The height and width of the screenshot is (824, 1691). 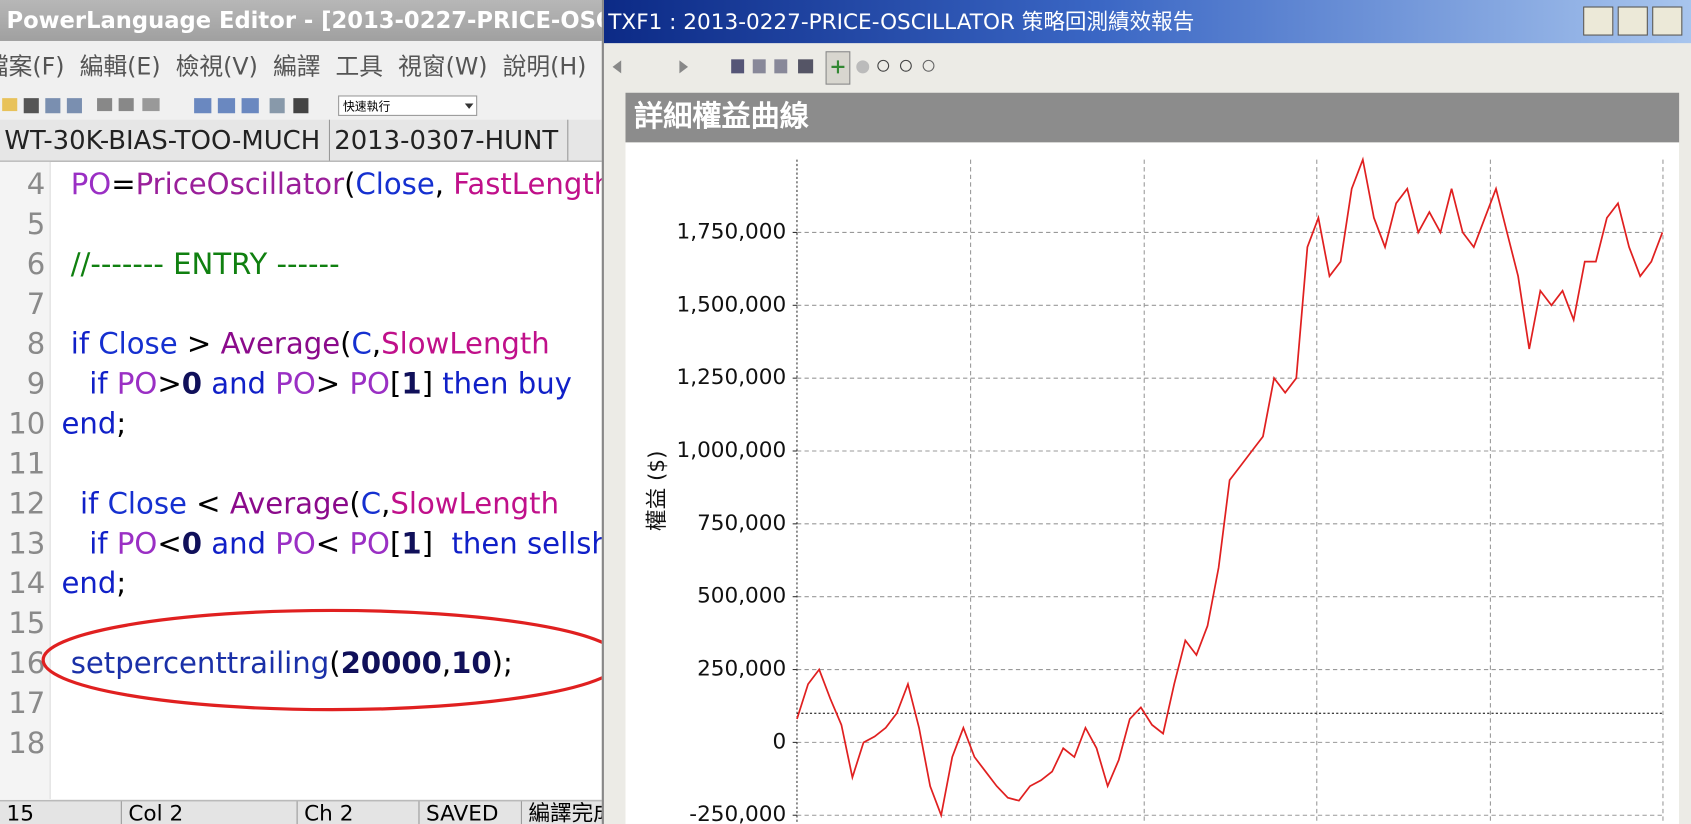 What do you see at coordinates (200, 264) in the screenshot?
I see `code-line: //------- ENTRY ------` at bounding box center [200, 264].